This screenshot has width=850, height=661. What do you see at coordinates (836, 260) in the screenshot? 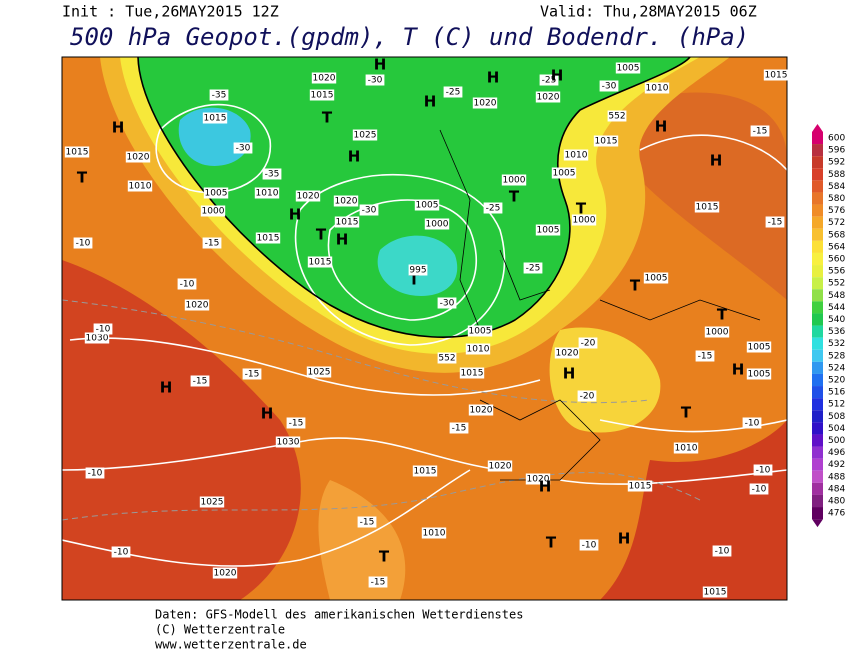
I see `colorbar-label: 560` at bounding box center [836, 260].